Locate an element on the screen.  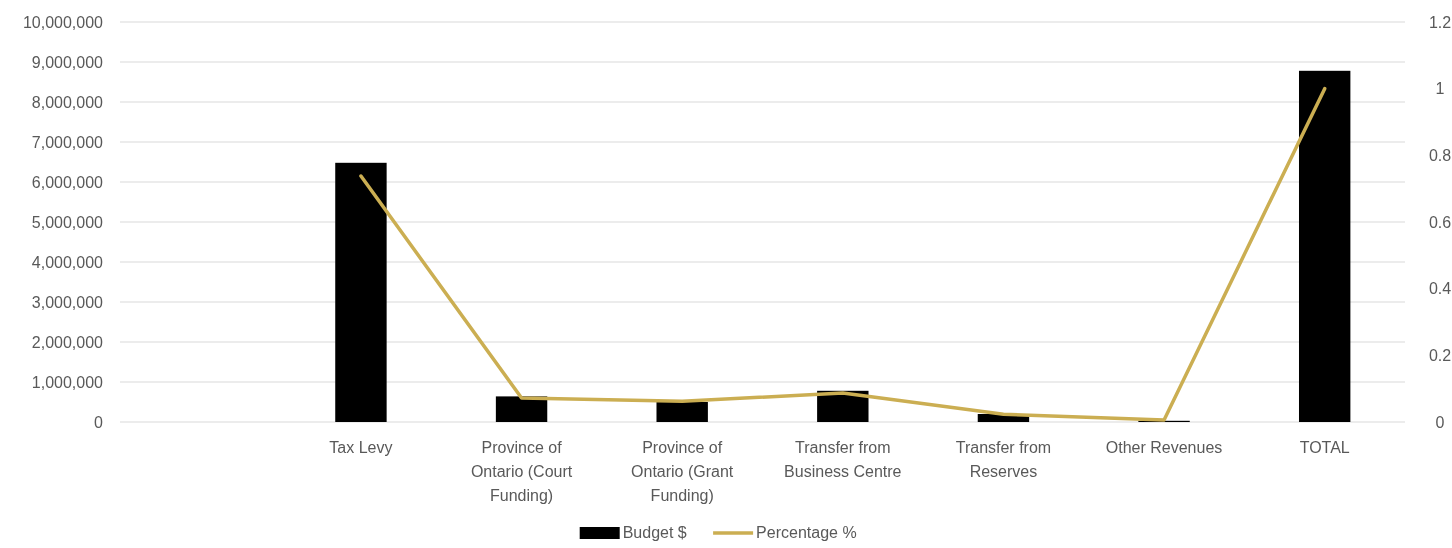
x-tick-label: TOTAL is located at coordinates (1324, 447).